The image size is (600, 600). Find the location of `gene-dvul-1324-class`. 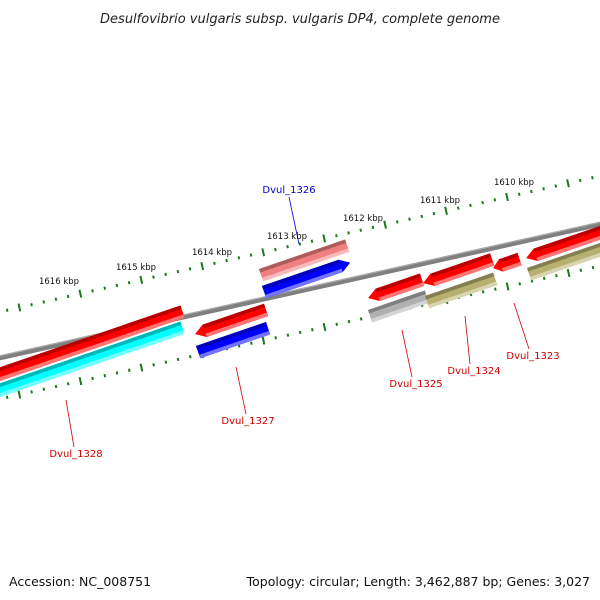

gene-dvul-1324-class is located at coordinates (461, 290).